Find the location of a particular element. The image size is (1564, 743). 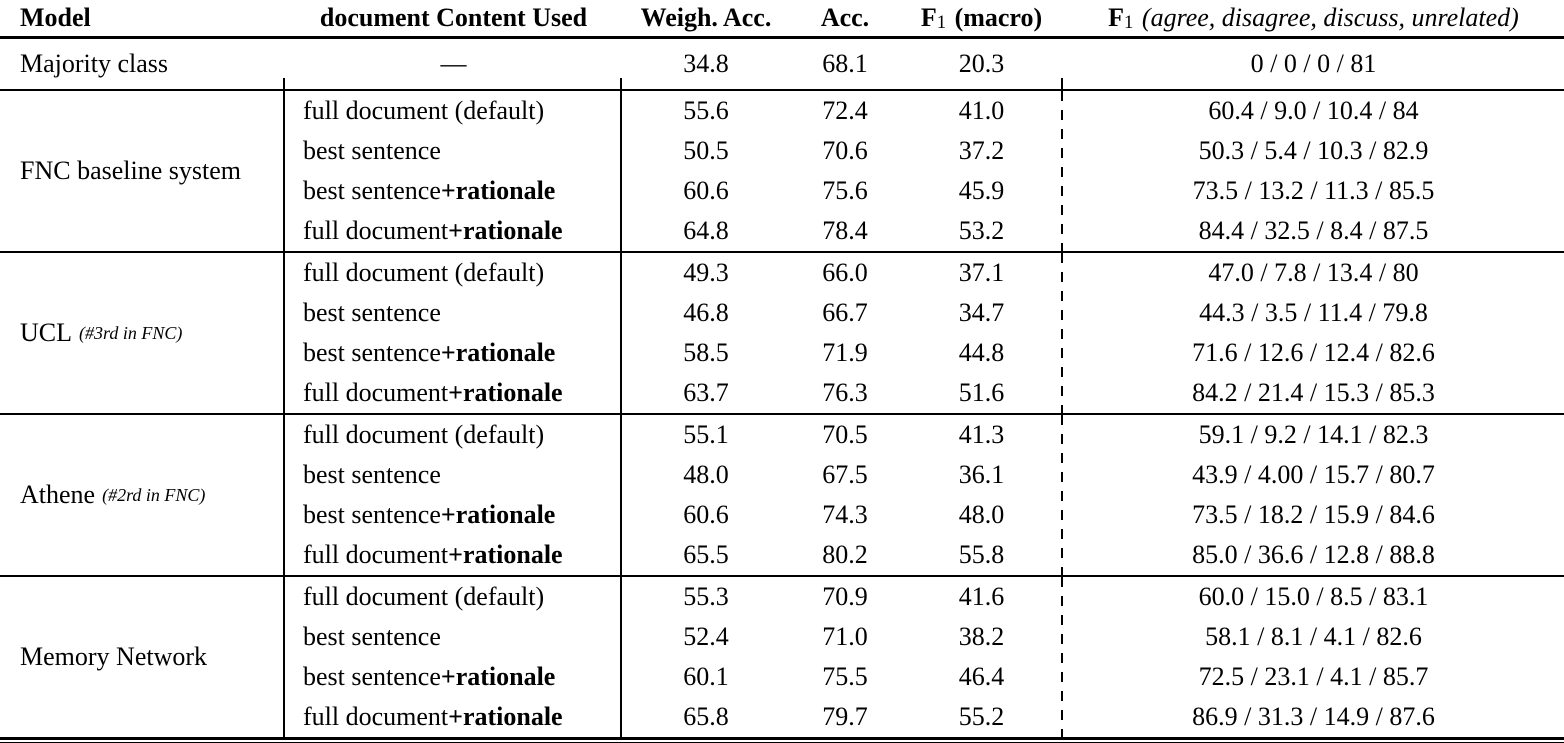

model-name: UCL is located at coordinates (46, 332).